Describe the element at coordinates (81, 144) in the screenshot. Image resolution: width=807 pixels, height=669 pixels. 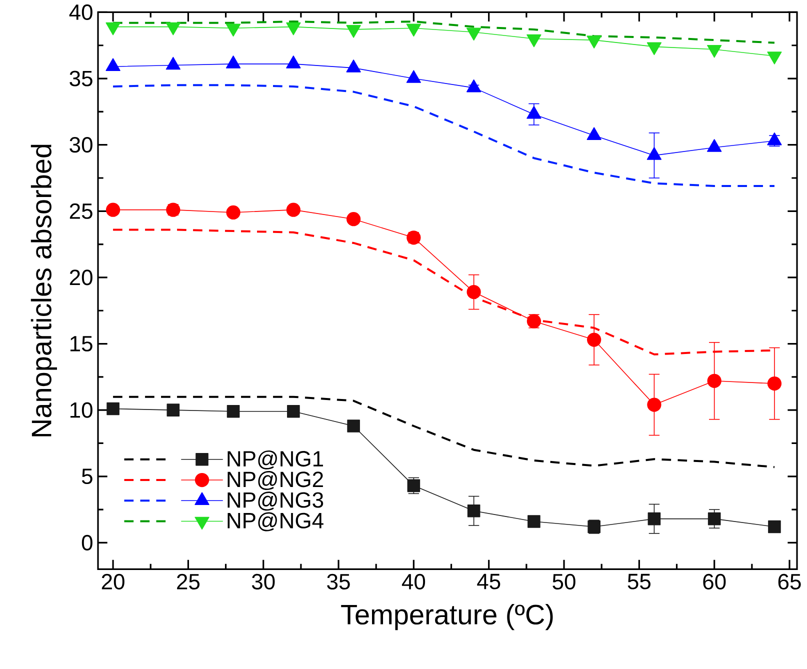
I see `y-tick-label: 30` at that location.